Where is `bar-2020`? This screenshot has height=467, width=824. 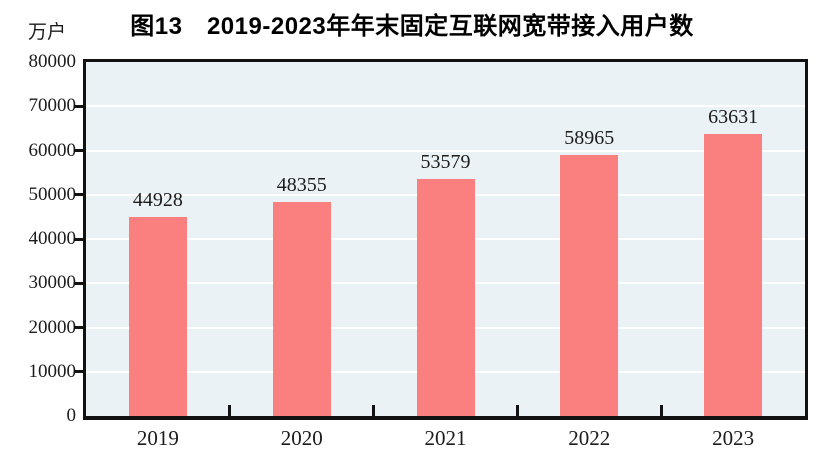
bar-2020 is located at coordinates (301, 309).